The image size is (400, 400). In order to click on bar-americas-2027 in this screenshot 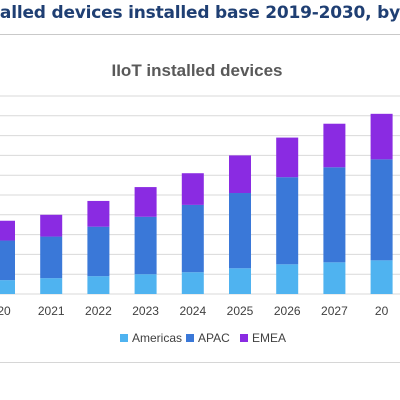, I will do `click(334, 278)`.